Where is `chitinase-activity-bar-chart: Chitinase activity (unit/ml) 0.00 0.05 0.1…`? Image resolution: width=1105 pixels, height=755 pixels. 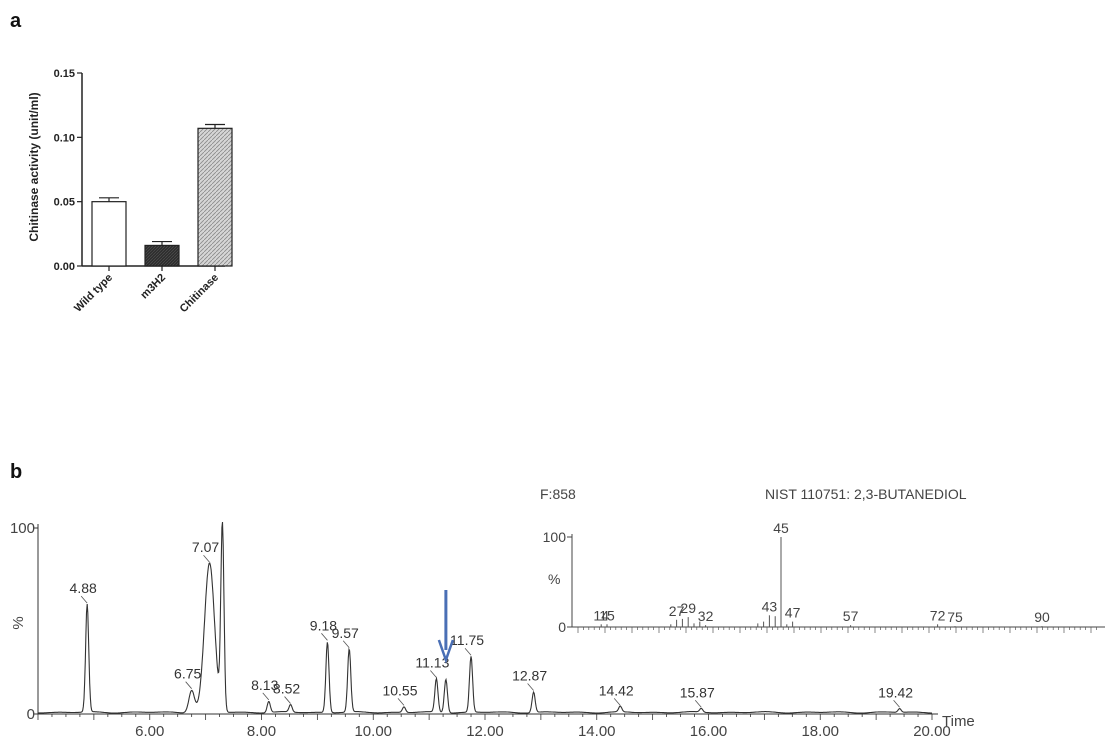 chitinase-activity-bar-chart: Chitinase activity (unit/ml) 0.00 0.05 0.1… is located at coordinates (130, 191).